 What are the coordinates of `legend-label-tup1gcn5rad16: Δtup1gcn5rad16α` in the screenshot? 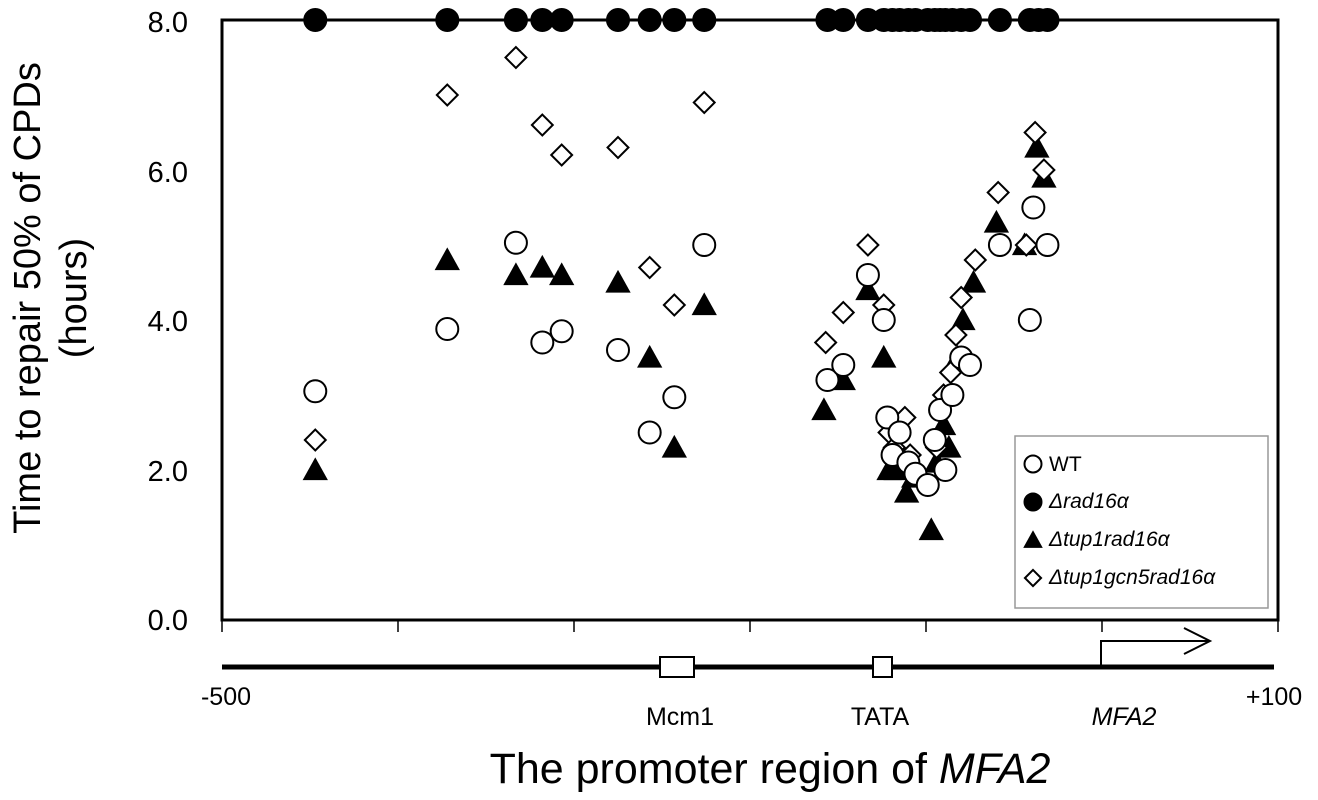 It's located at (1132, 577).